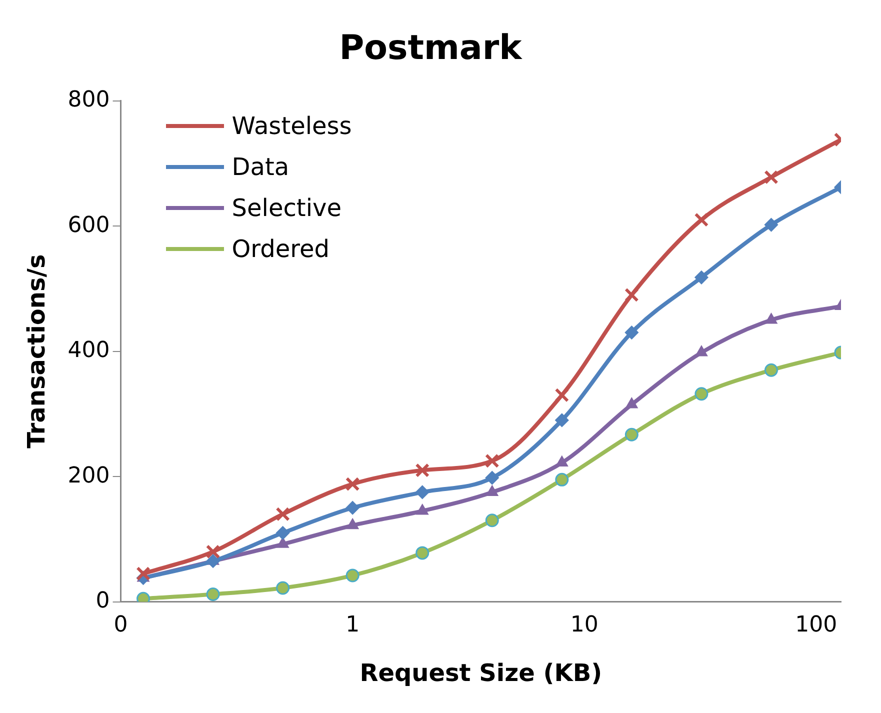 Image resolution: width=881 pixels, height=713 pixels. What do you see at coordinates (353, 625) in the screenshot?
I see `x-tick-label: 1` at bounding box center [353, 625].